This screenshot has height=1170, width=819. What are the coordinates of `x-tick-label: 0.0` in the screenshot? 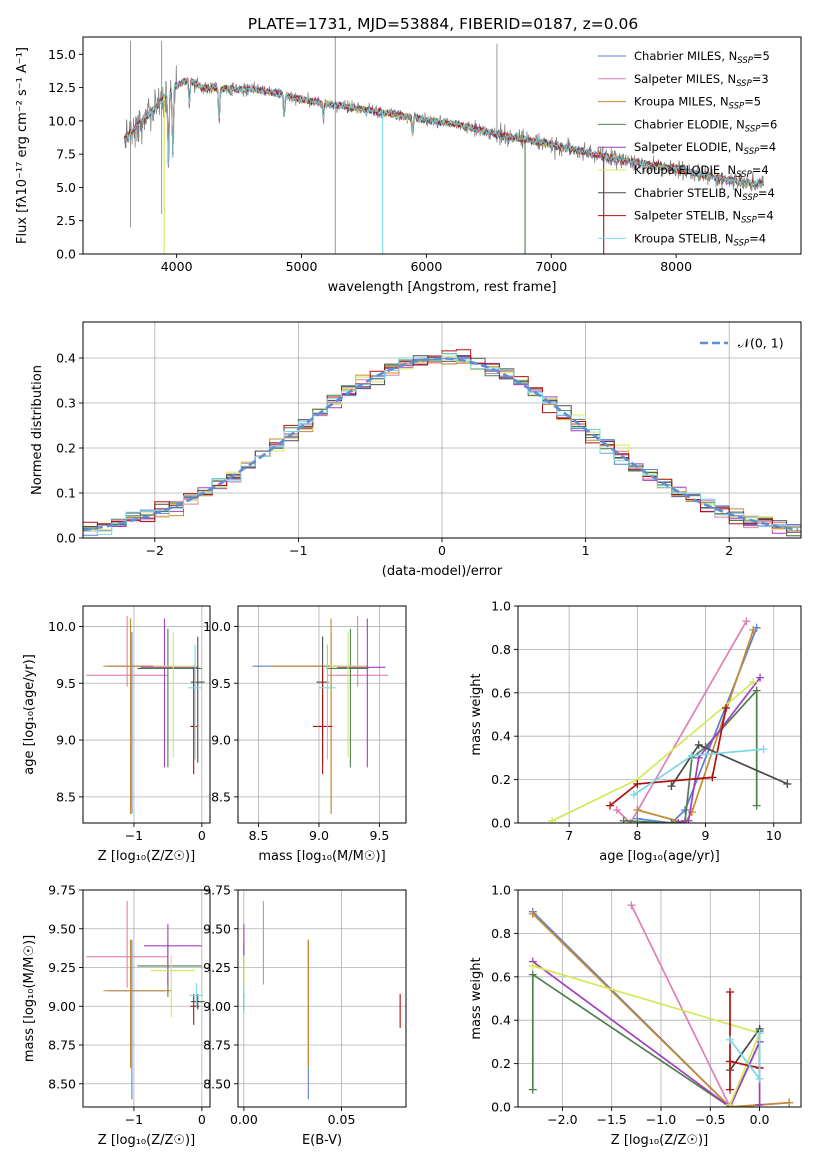 It's located at (760, 1119).